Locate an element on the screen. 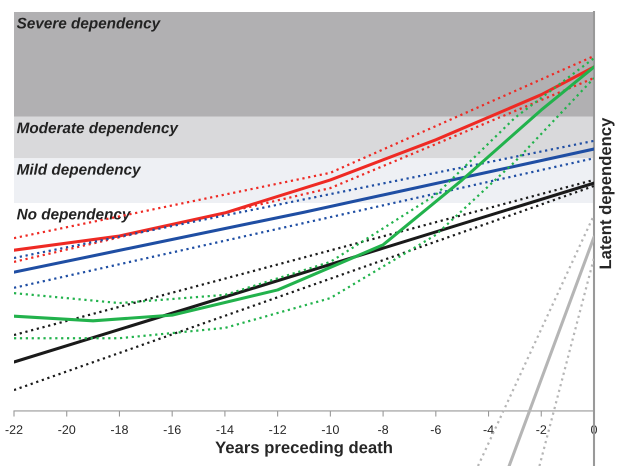  x-tick-label: -10 is located at coordinates (330, 429).